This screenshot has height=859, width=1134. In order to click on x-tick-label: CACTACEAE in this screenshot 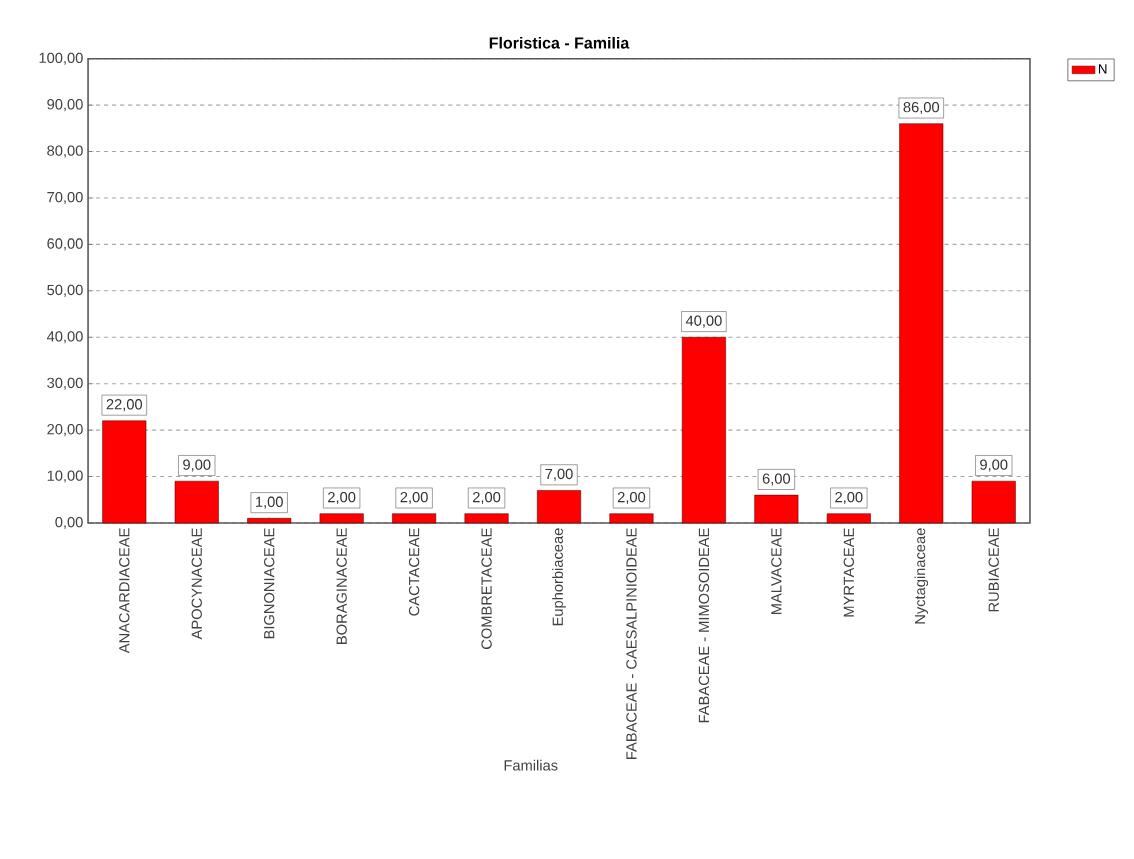, I will do `click(414, 572)`.